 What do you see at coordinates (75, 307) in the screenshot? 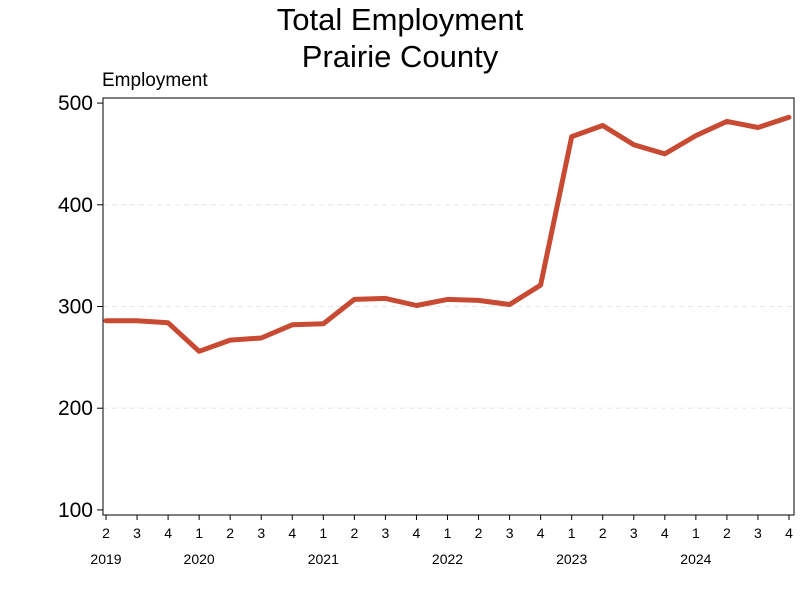
I see `y-tick-label-300: 300` at bounding box center [75, 307].